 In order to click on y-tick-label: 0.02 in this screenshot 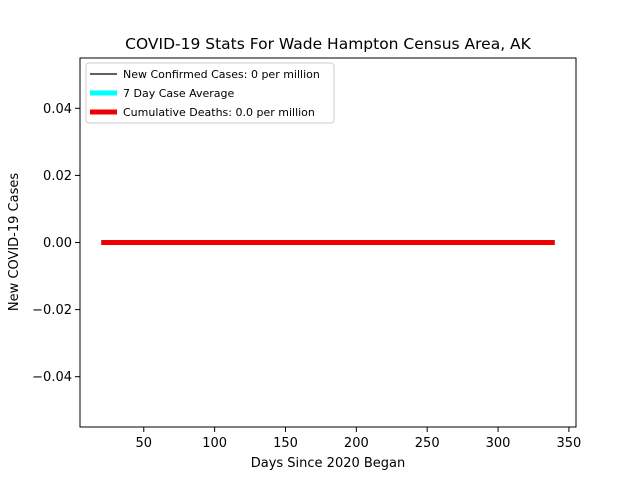, I will do `click(57, 176)`.